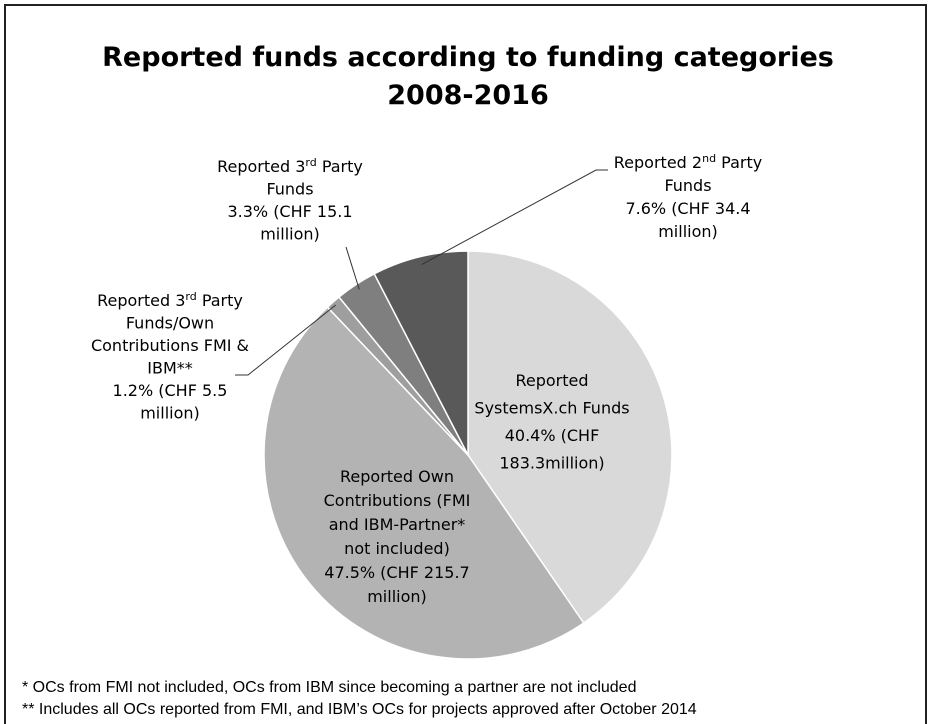 The width and height of the screenshot is (933, 724). What do you see at coordinates (286, 340) in the screenshot?
I see `leader-line-fmi` at bounding box center [286, 340].